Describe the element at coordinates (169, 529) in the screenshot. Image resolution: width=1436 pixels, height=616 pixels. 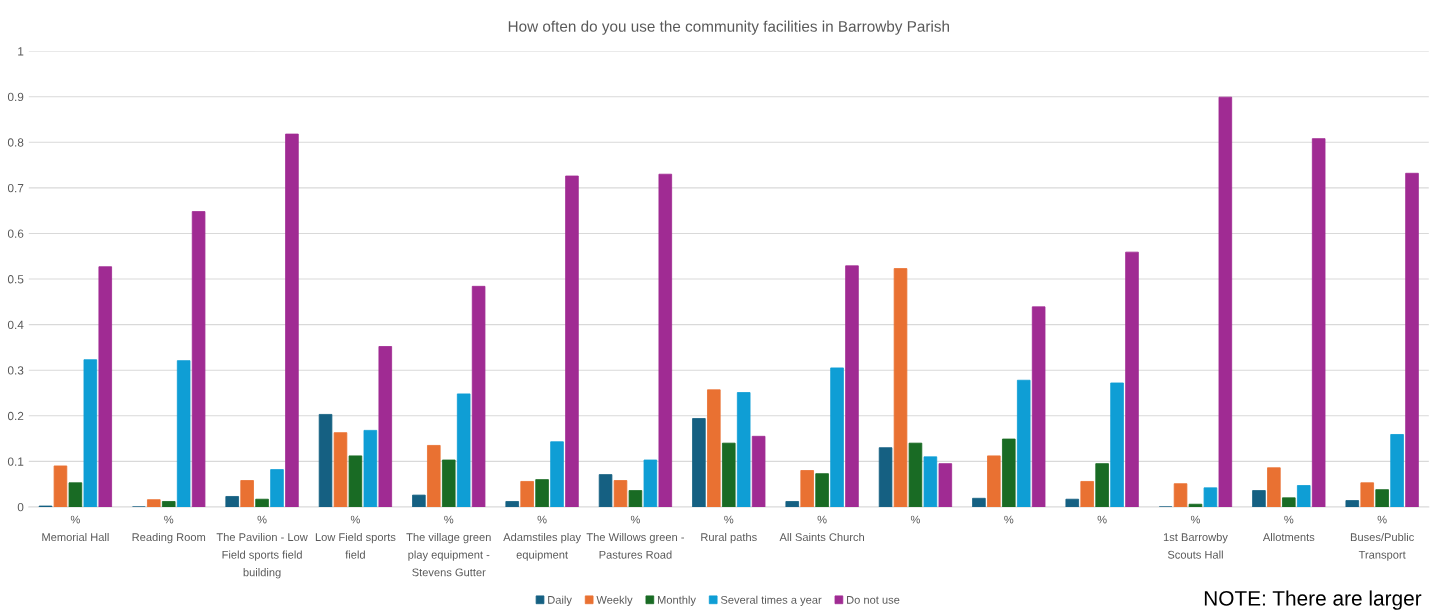
I see `x-tick-label: % Reading Room` at that location.